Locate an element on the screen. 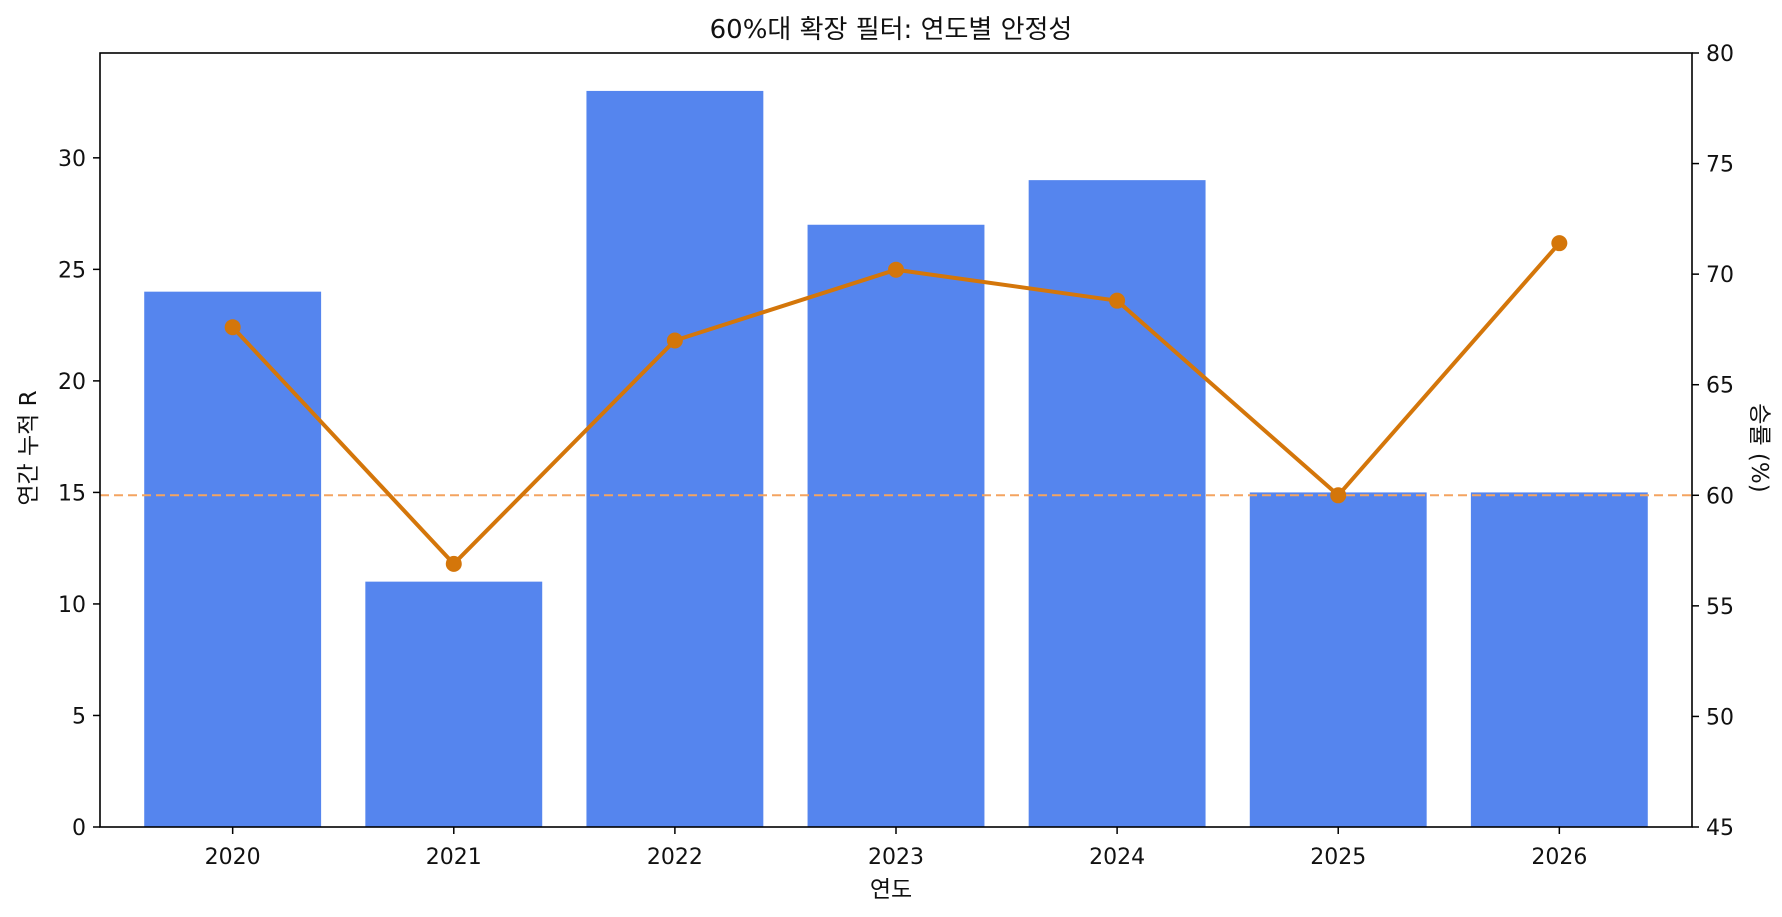 This screenshot has height=917, width=1782. y2-tick-label-45: 45 is located at coordinates (1720, 828).